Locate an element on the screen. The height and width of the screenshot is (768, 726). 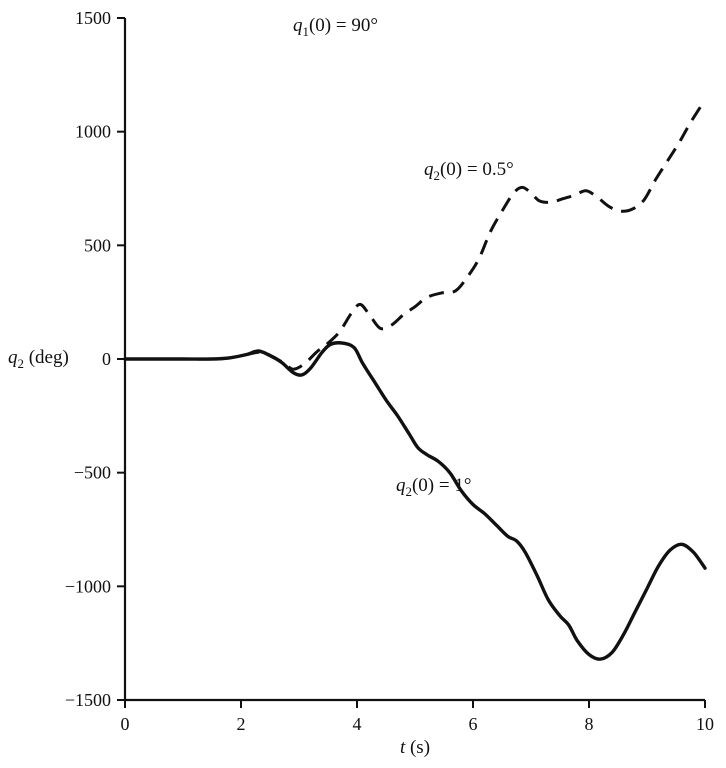
y-axis-text: (deg) is located at coordinates (46, 357).